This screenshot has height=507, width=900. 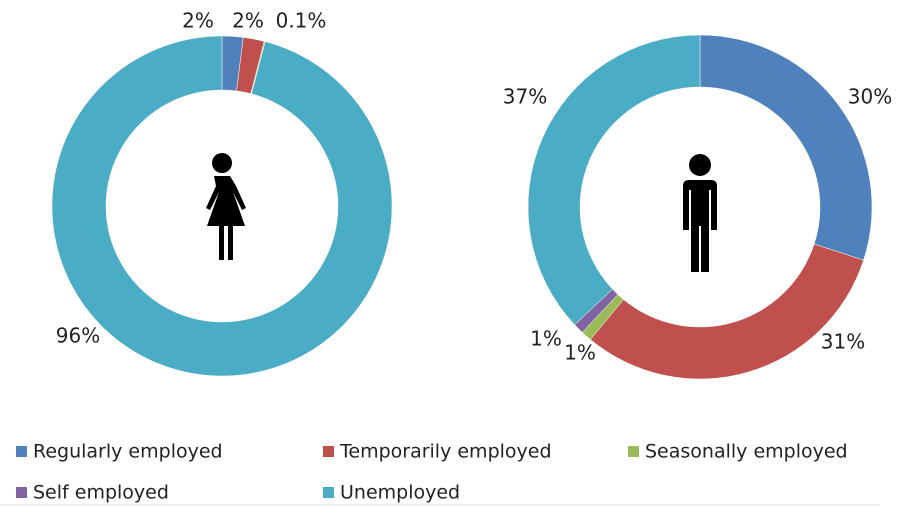 I want to click on legend-label: Unemployed, so click(x=400, y=493).